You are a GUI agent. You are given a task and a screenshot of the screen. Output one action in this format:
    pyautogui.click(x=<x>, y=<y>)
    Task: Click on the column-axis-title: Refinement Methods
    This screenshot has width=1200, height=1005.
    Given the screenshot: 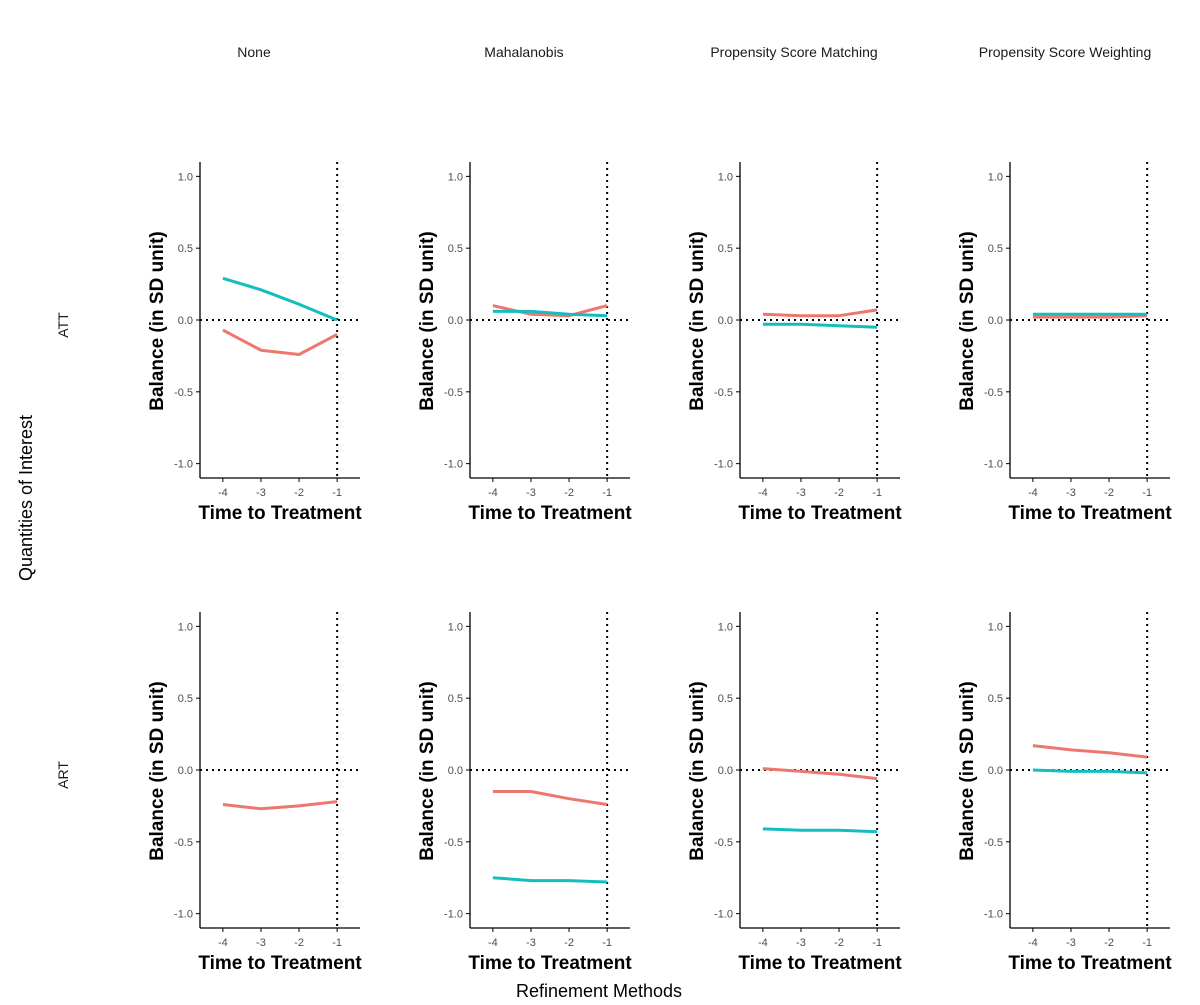 What is the action you would take?
    pyautogui.click(x=599, y=990)
    